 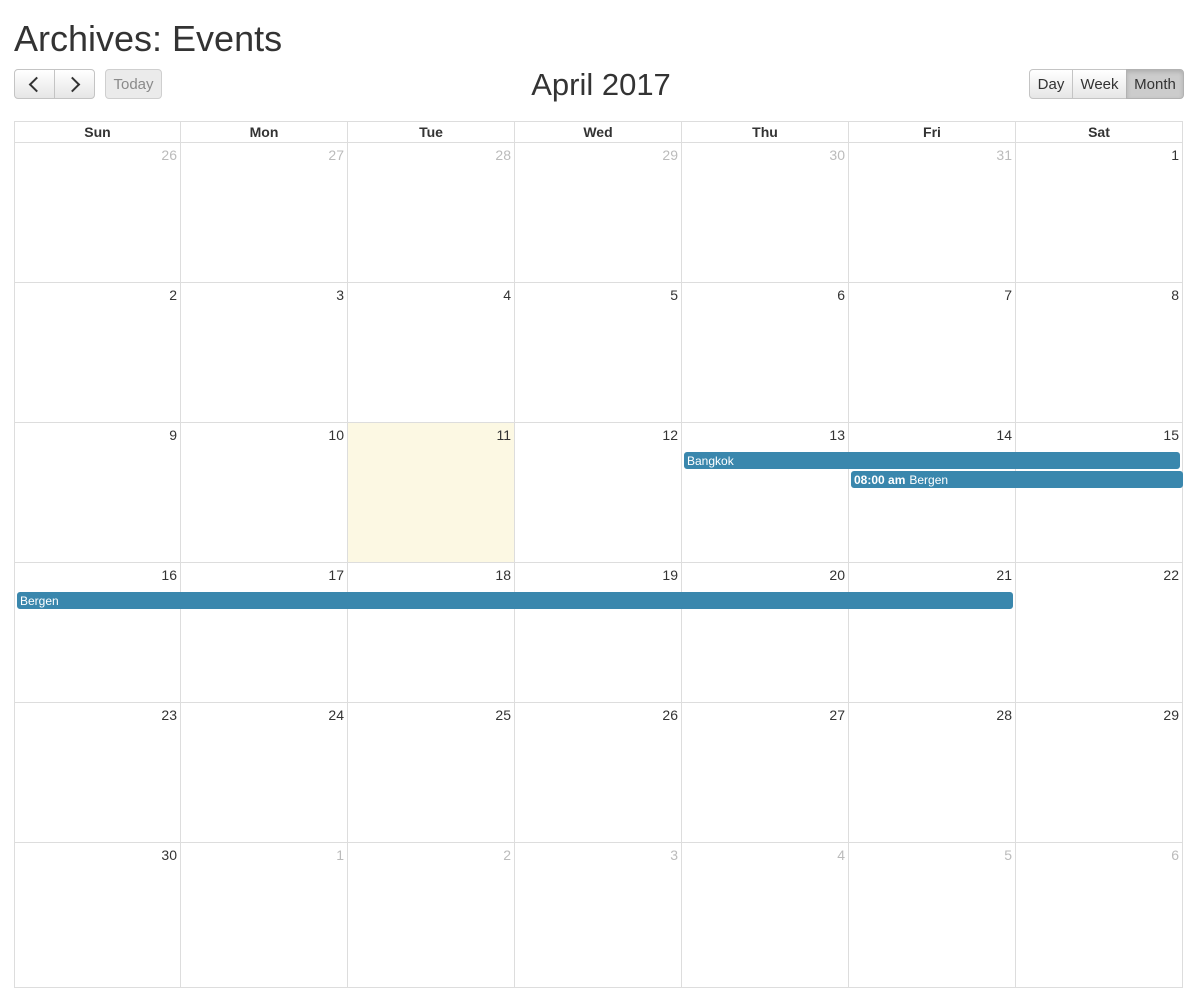 I want to click on day-cell: 16, so click(x=98, y=633).